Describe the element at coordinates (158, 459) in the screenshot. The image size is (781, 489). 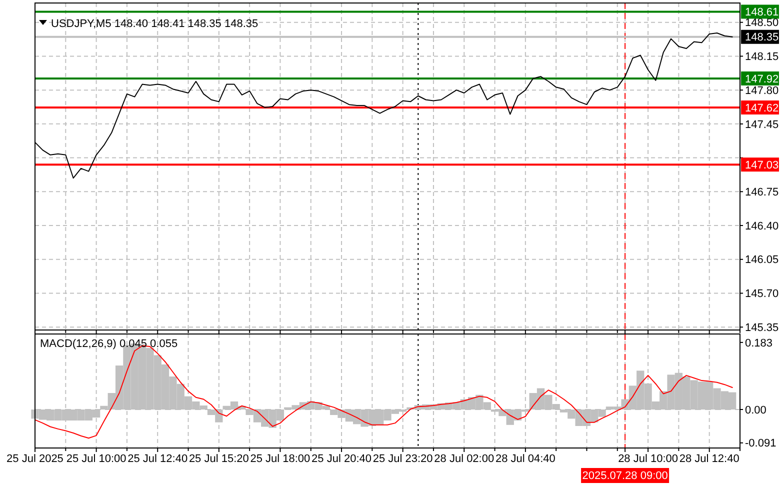
I see `x-tick-label: 25 Jul 12:40` at that location.